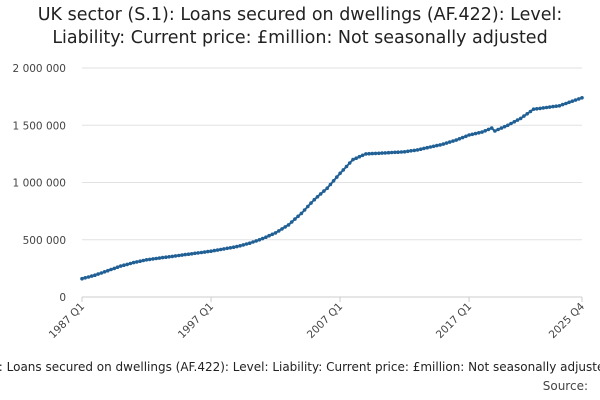 The image size is (600, 400). Describe the element at coordinates (39, 183) in the screenshot. I see `y-axis: 0 500 000 1 000 000 1 500 000 2 000 000` at that location.